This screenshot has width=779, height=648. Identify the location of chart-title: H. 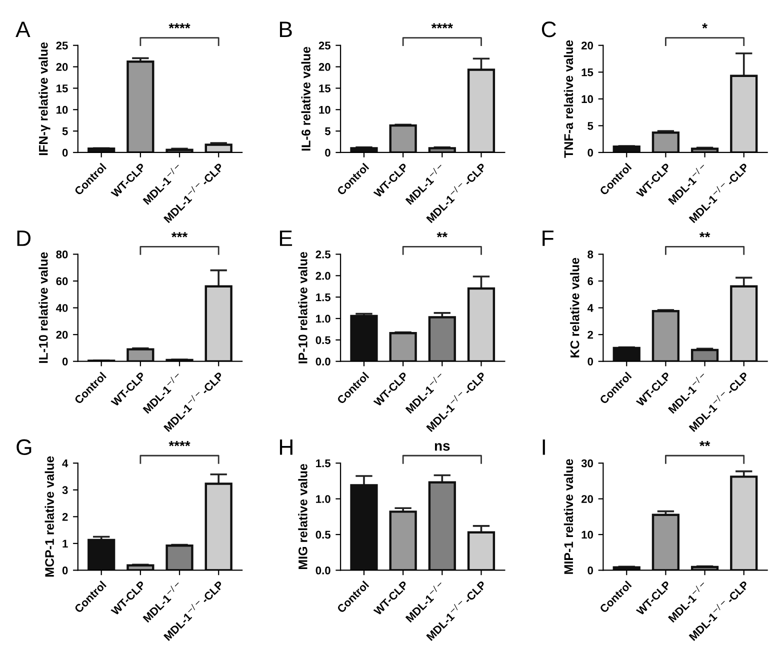
(286, 447).